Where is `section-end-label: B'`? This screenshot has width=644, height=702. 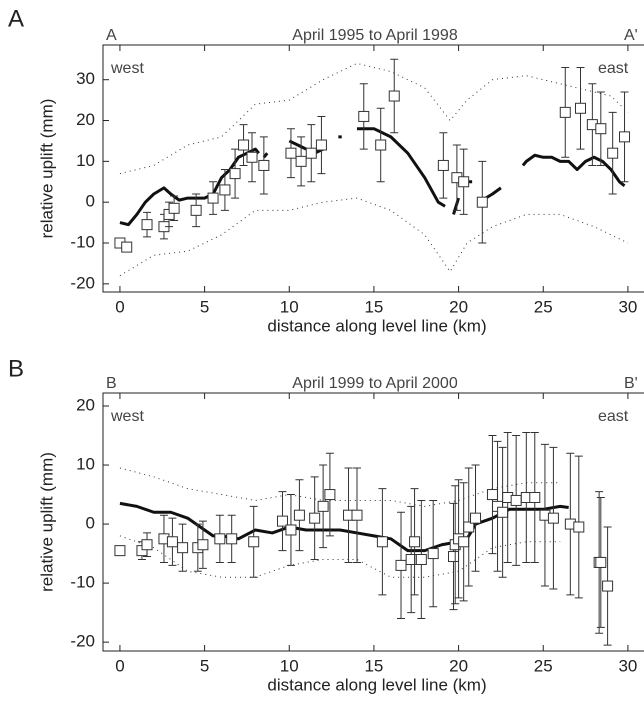 section-end-label: B' is located at coordinates (631, 383).